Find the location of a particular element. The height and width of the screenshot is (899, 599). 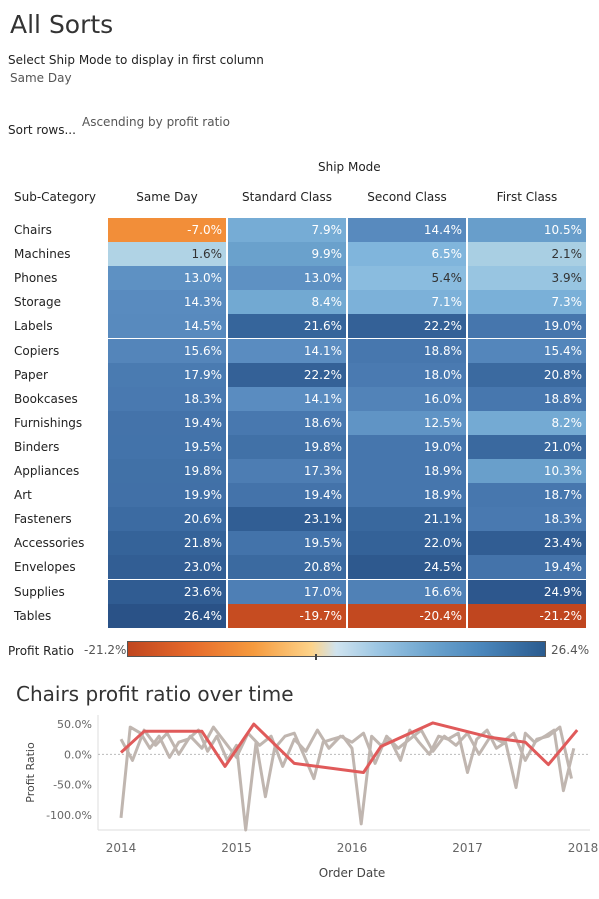

heatmap-cell: 8.4% is located at coordinates (287, 302).